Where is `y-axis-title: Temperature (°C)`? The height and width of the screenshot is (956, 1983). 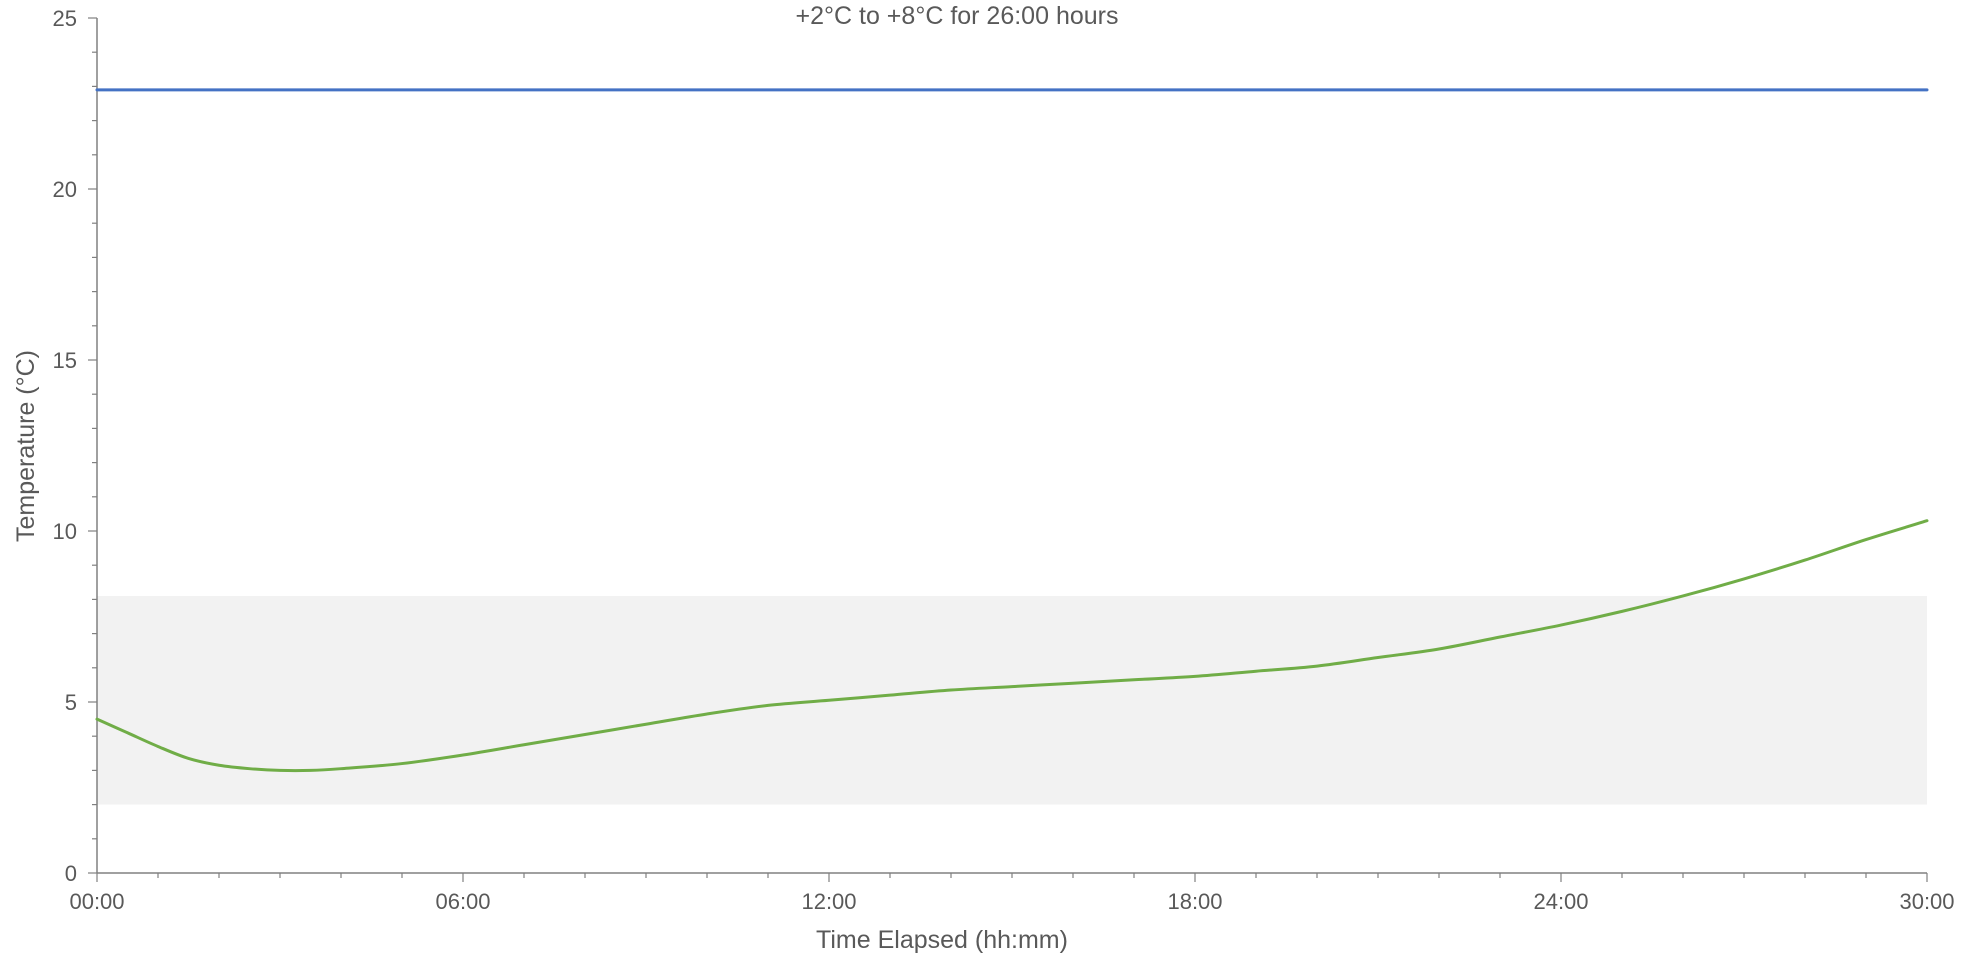 y-axis-title: Temperature (°C) is located at coordinates (26, 446).